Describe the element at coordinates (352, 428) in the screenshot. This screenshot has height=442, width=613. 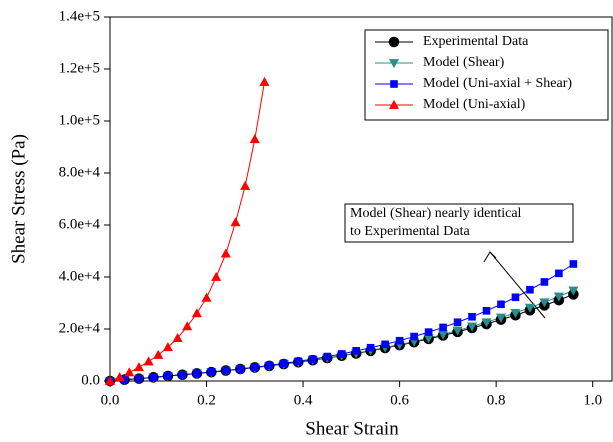
I see `x-axis-title: Shear Strain` at that location.